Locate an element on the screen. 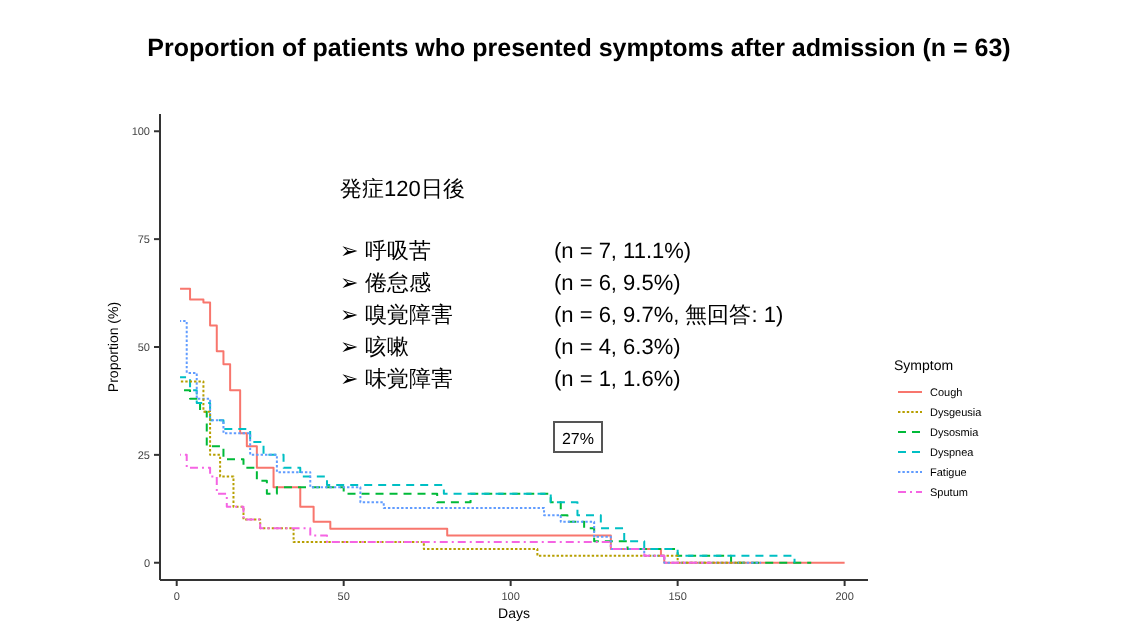 This screenshot has height=640, width=1138. annotation: ➢ 咳嗽 is located at coordinates (374, 347).